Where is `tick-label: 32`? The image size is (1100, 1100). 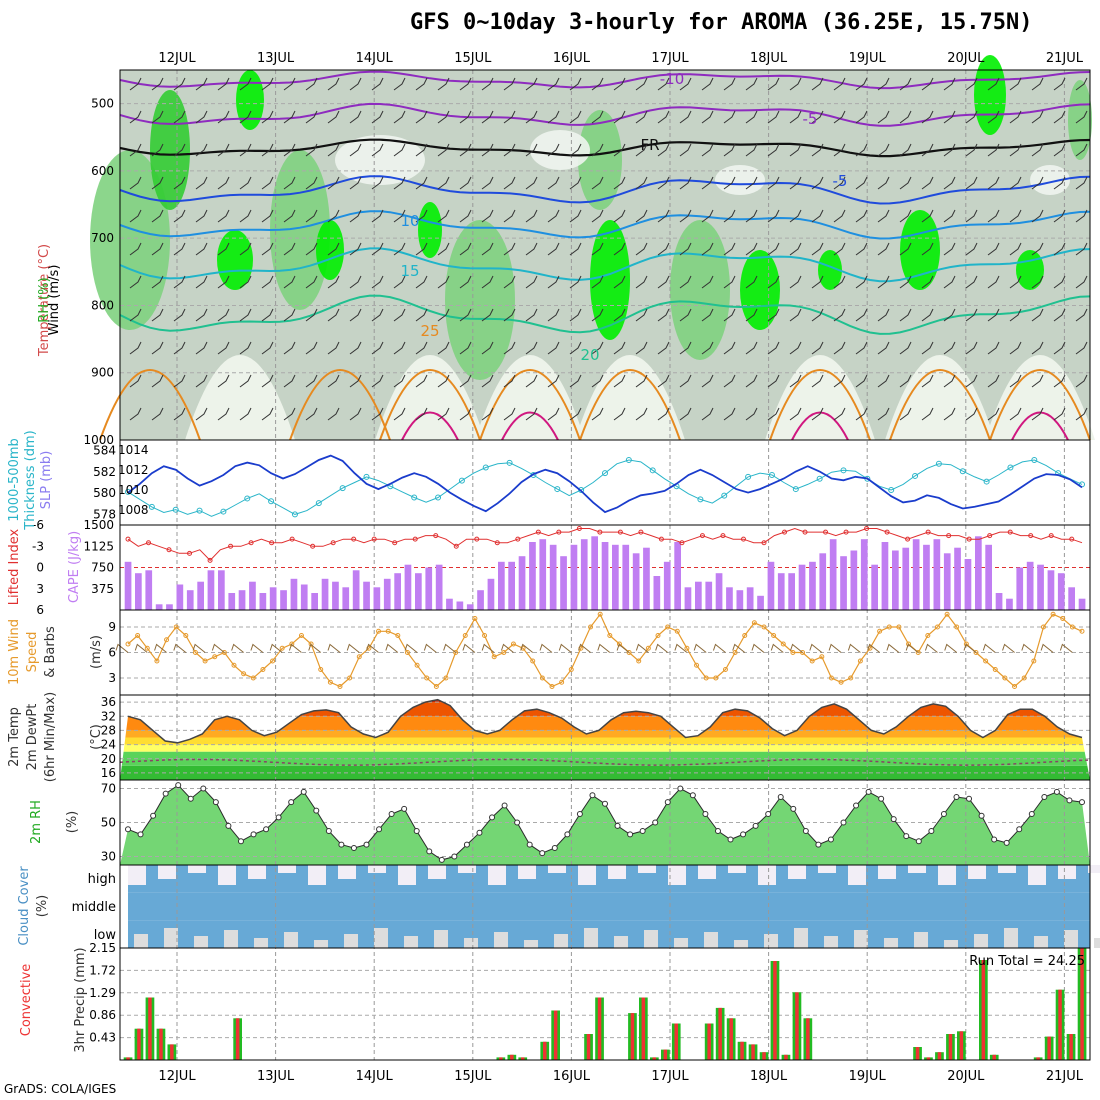 tick-label: 32 is located at coordinates (108, 716).